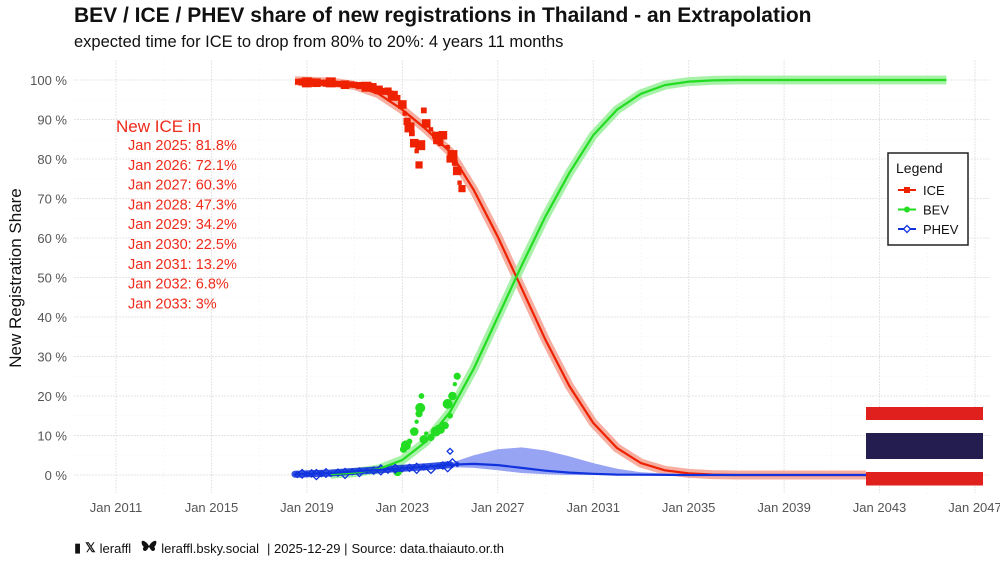 The image size is (1000, 563). What do you see at coordinates (182, 166) in the screenshot?
I see `annotation-line: Jan 2026: 72.1%` at bounding box center [182, 166].